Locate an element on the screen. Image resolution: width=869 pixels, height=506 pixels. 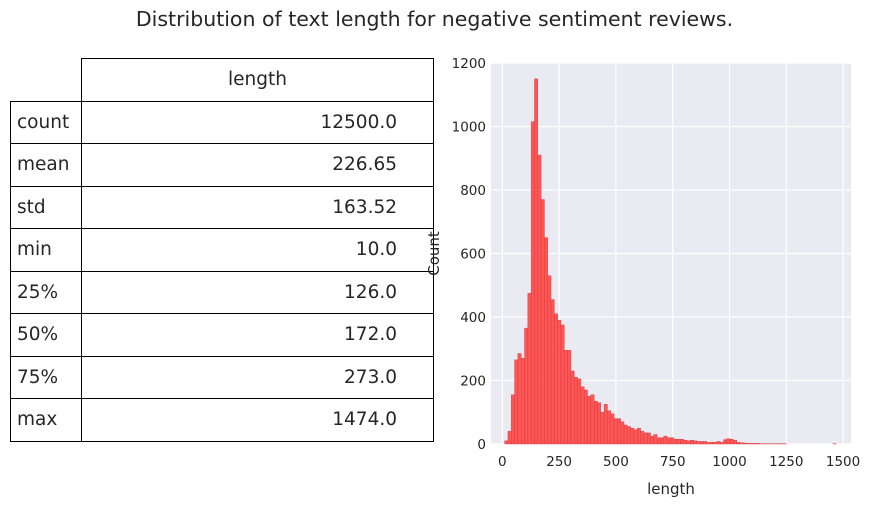
row-label: count is located at coordinates (46, 122).